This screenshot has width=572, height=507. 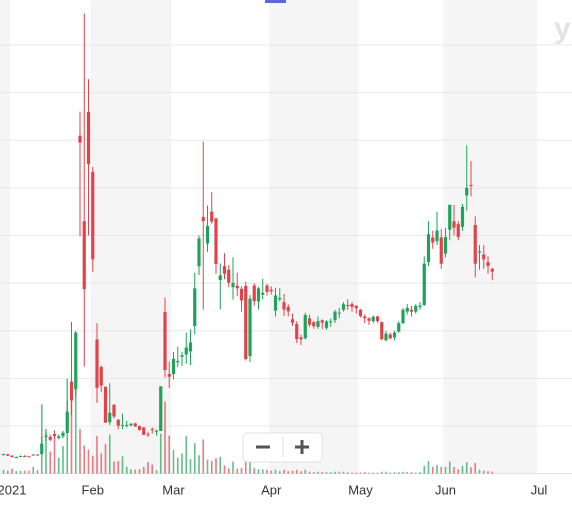 I want to click on scroll-handle, so click(x=275, y=1).